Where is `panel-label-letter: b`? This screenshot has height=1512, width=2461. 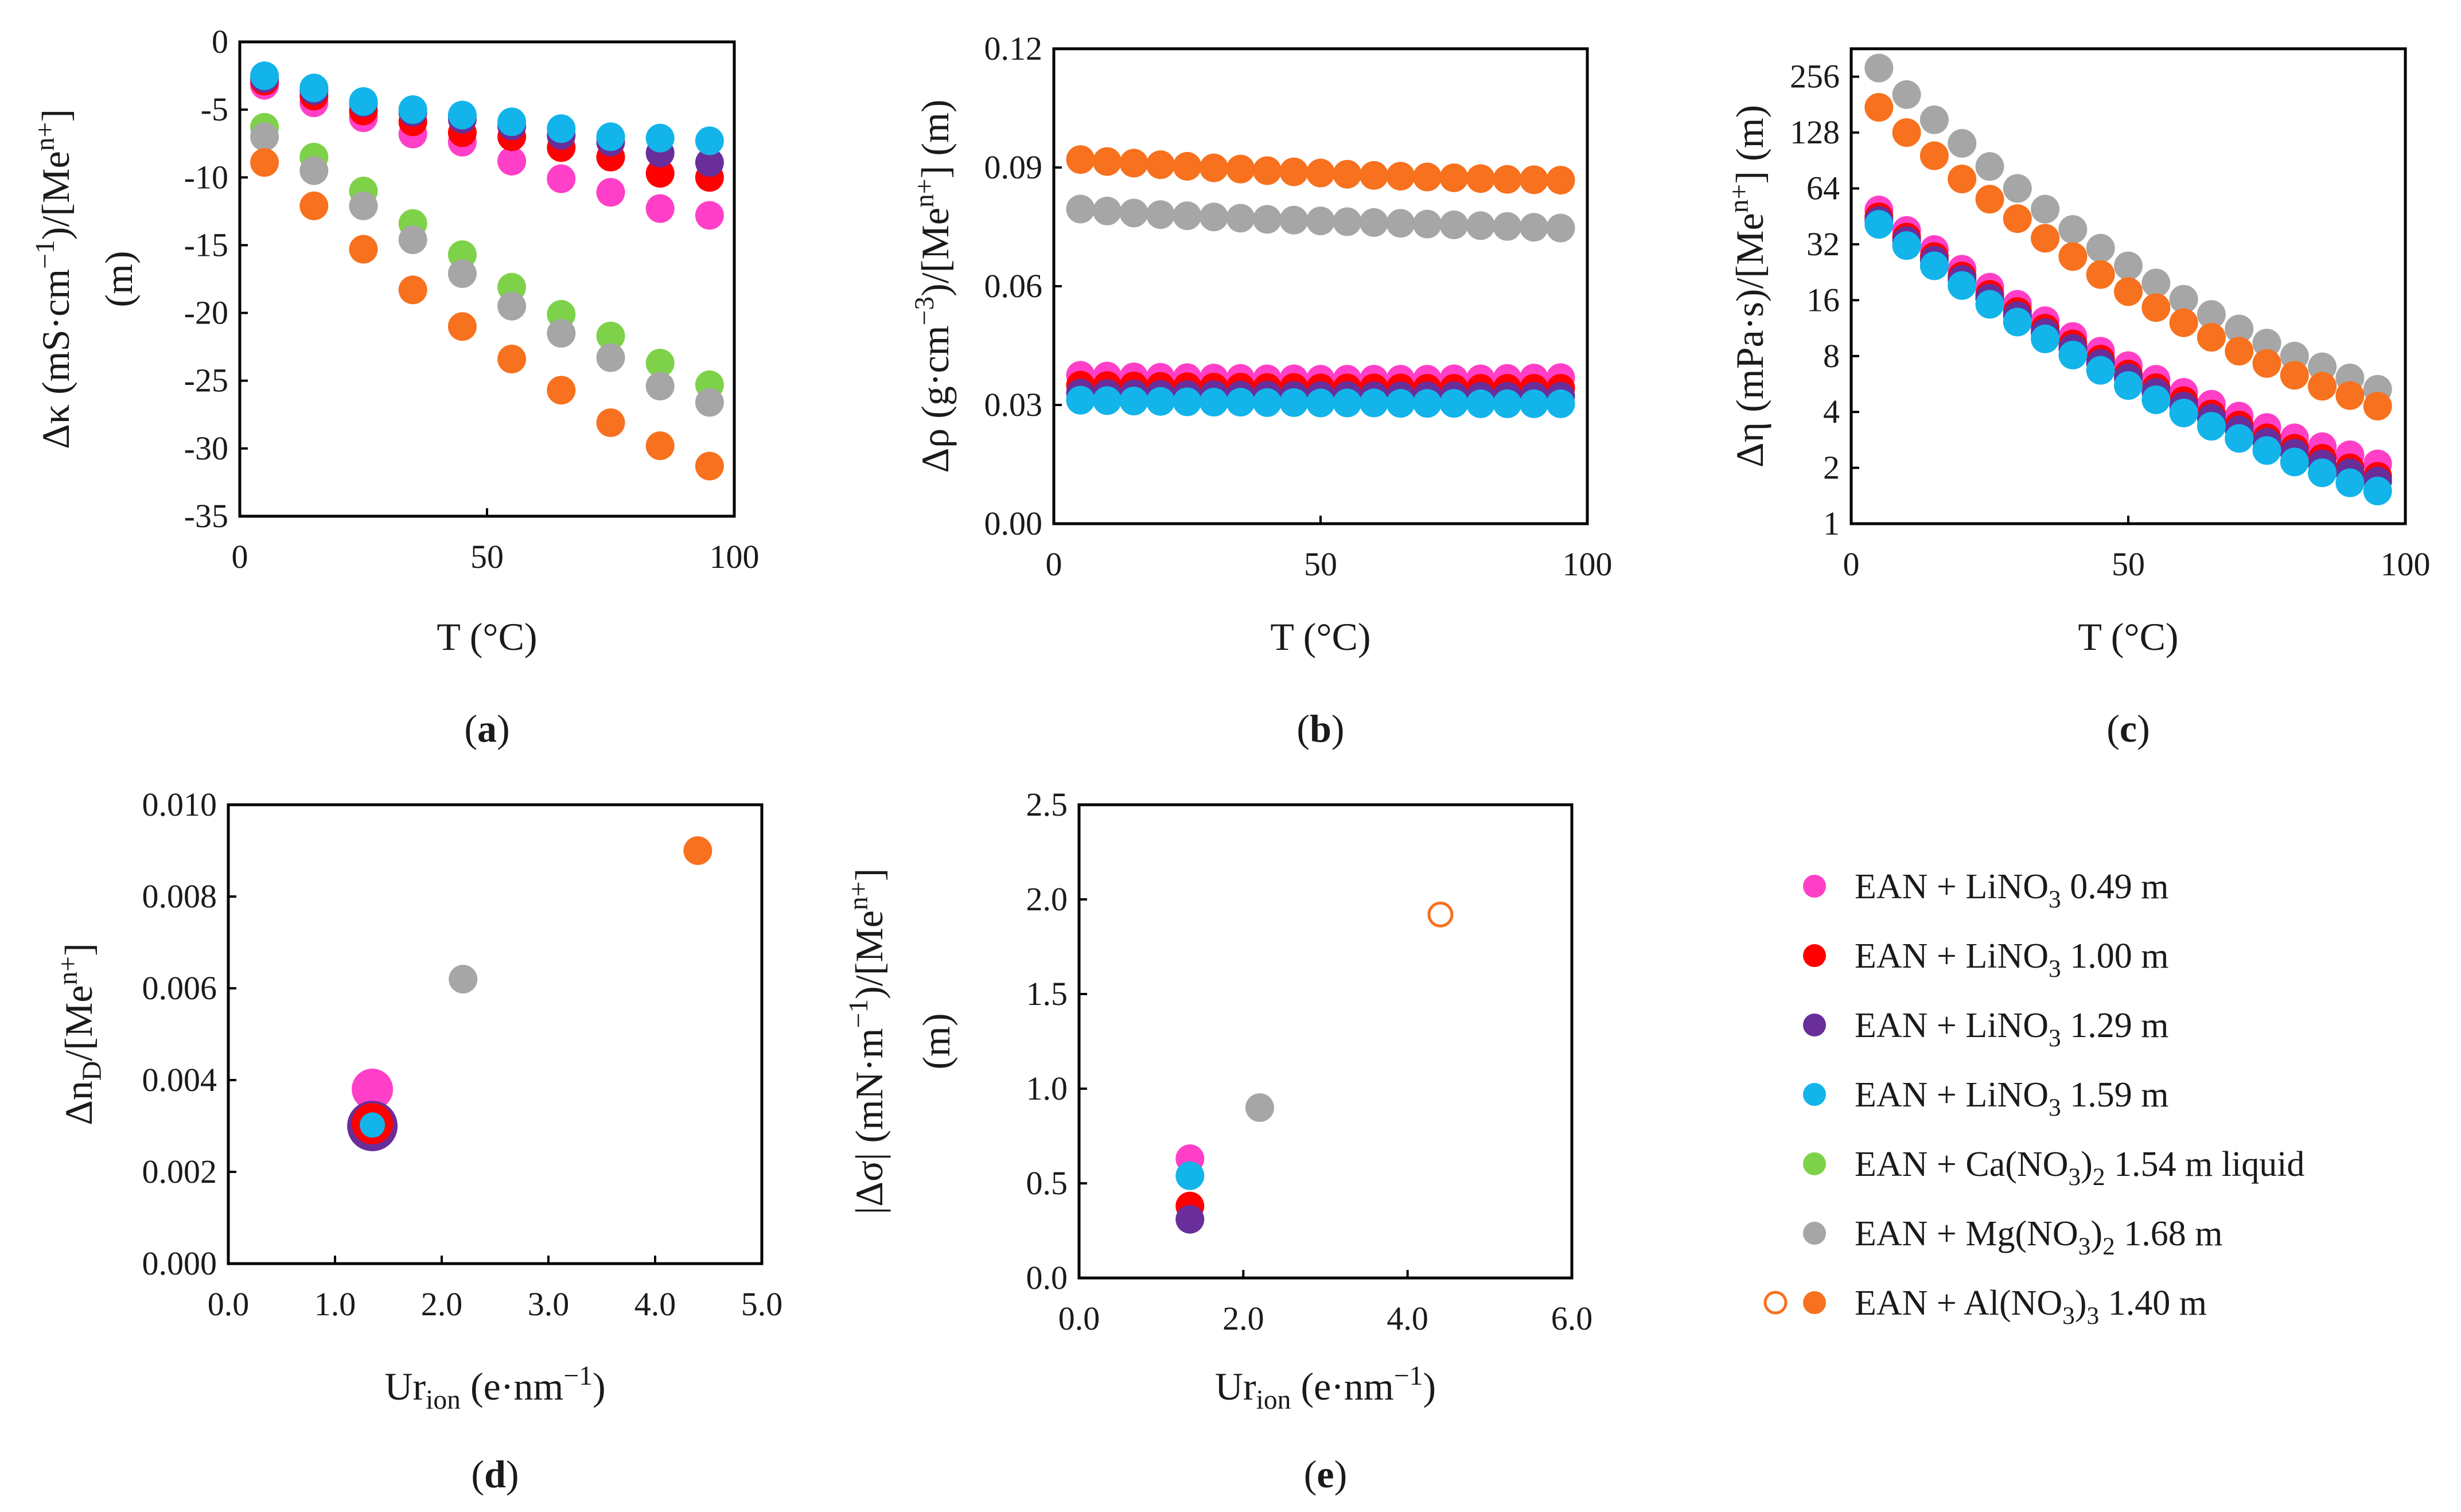
panel-label-letter: b is located at coordinates (1320, 729).